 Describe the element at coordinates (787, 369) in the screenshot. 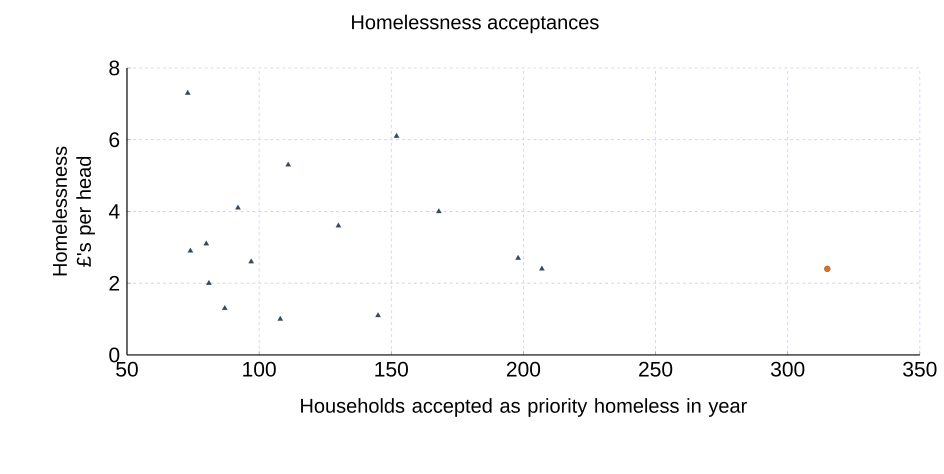

I see `x-tick-label: 300` at that location.